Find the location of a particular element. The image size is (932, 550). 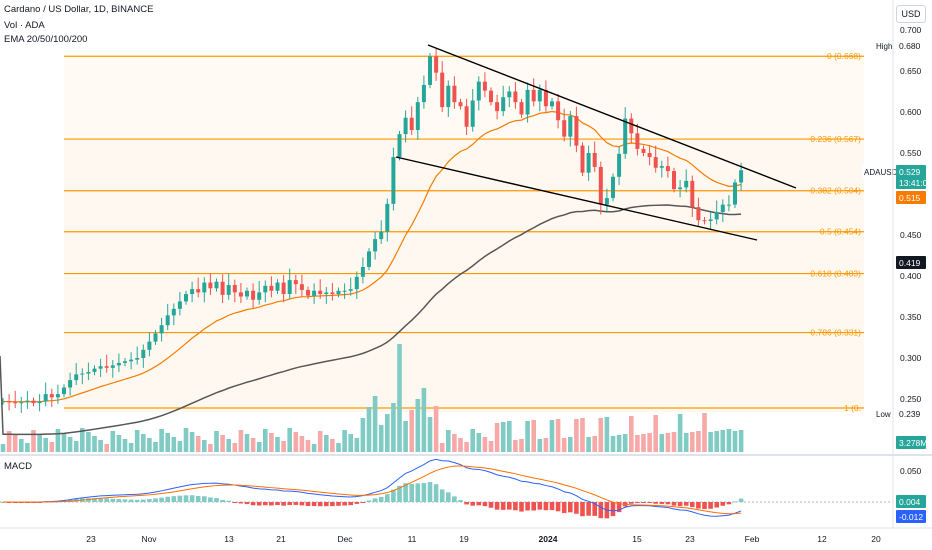

chart-title: Cardano / US Dollar, 1D, BINANCE is located at coordinates (79, 9).